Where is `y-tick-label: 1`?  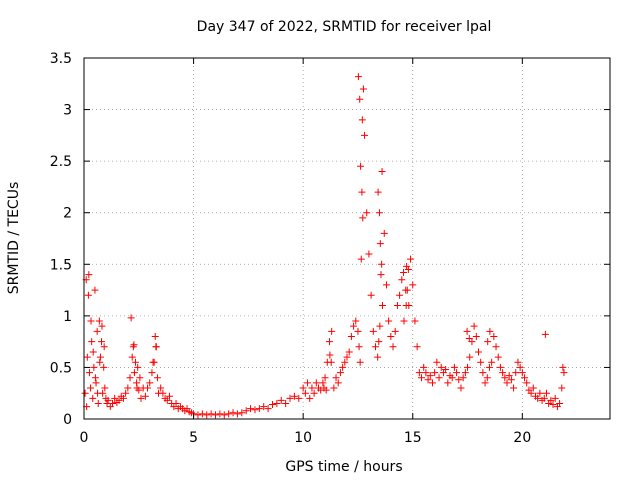 y-tick-label: 1 is located at coordinates (67, 317).